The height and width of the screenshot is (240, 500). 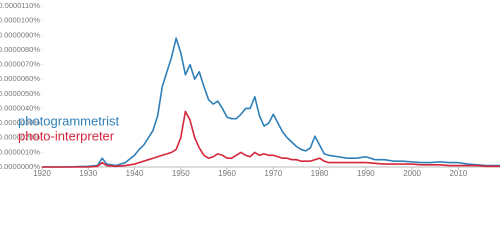 I want to click on x-tick-label: 1960, so click(x=227, y=173).